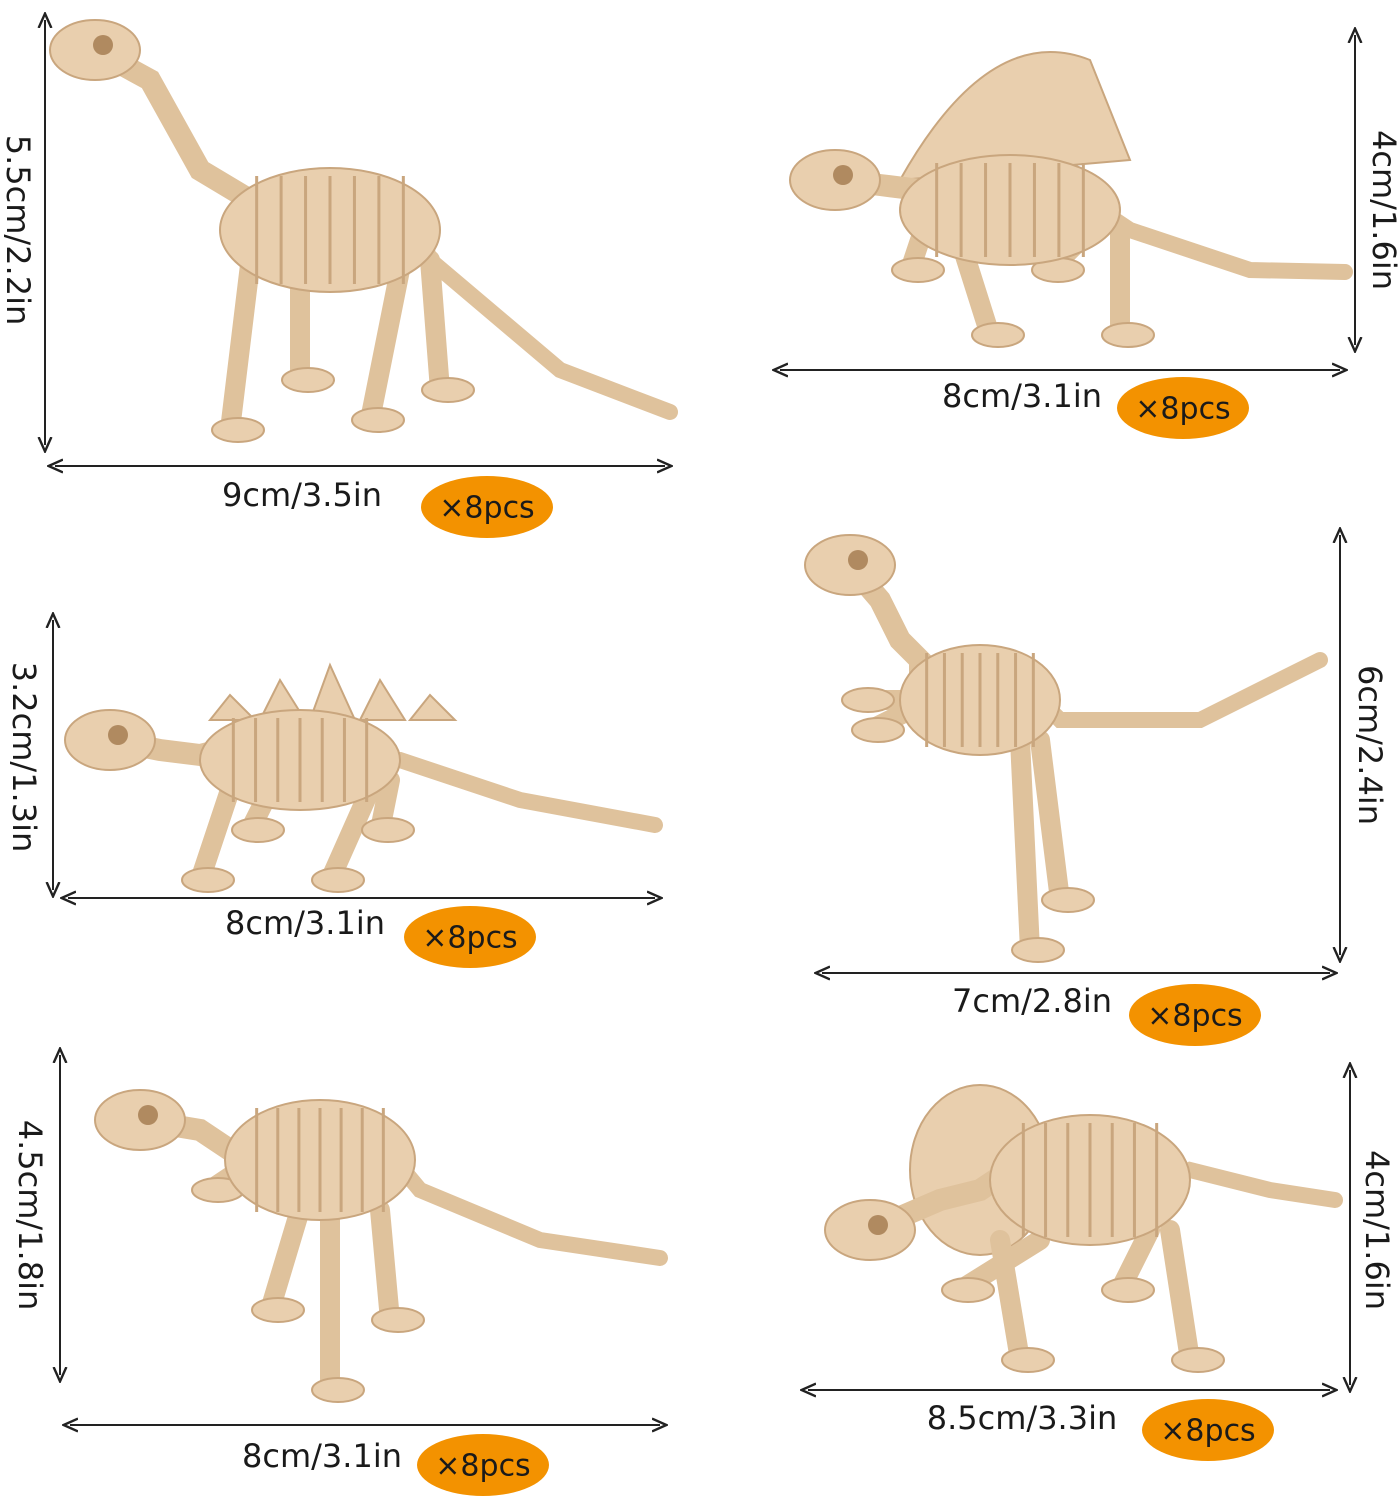  I want to click on height-label: 3.2cm/1.3in, so click(24, 757).